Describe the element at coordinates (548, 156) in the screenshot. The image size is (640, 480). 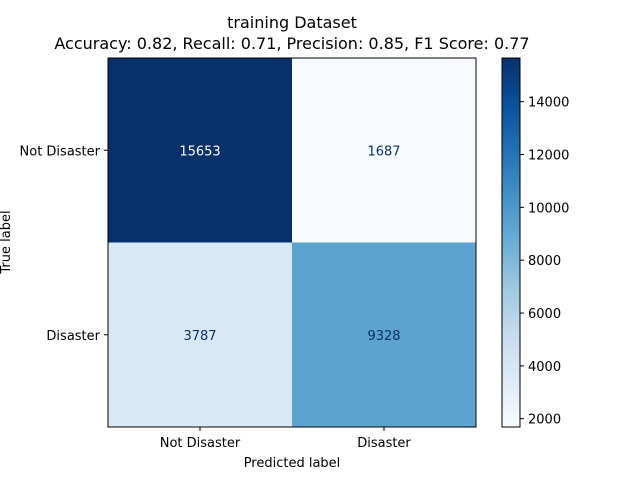
I see `colorbar-tick-label: 12000` at that location.